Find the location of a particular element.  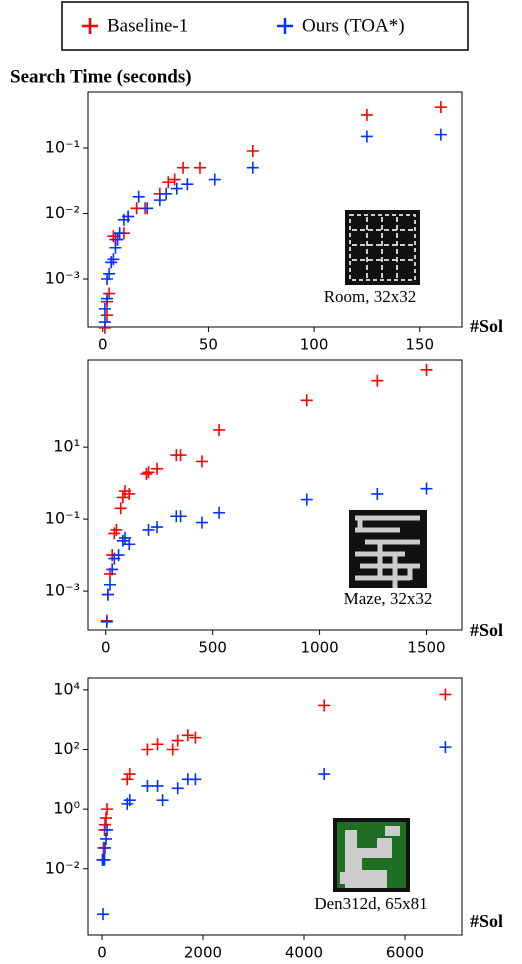

y-tick-label: 10⁴ is located at coordinates (66, 688).